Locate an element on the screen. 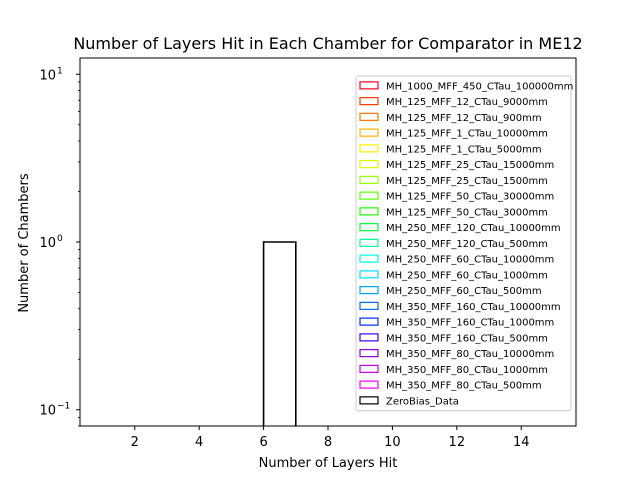 This screenshot has height=484, width=640. legend-label: MH_125_MFF_50_CTau_30000mm is located at coordinates (470, 197).